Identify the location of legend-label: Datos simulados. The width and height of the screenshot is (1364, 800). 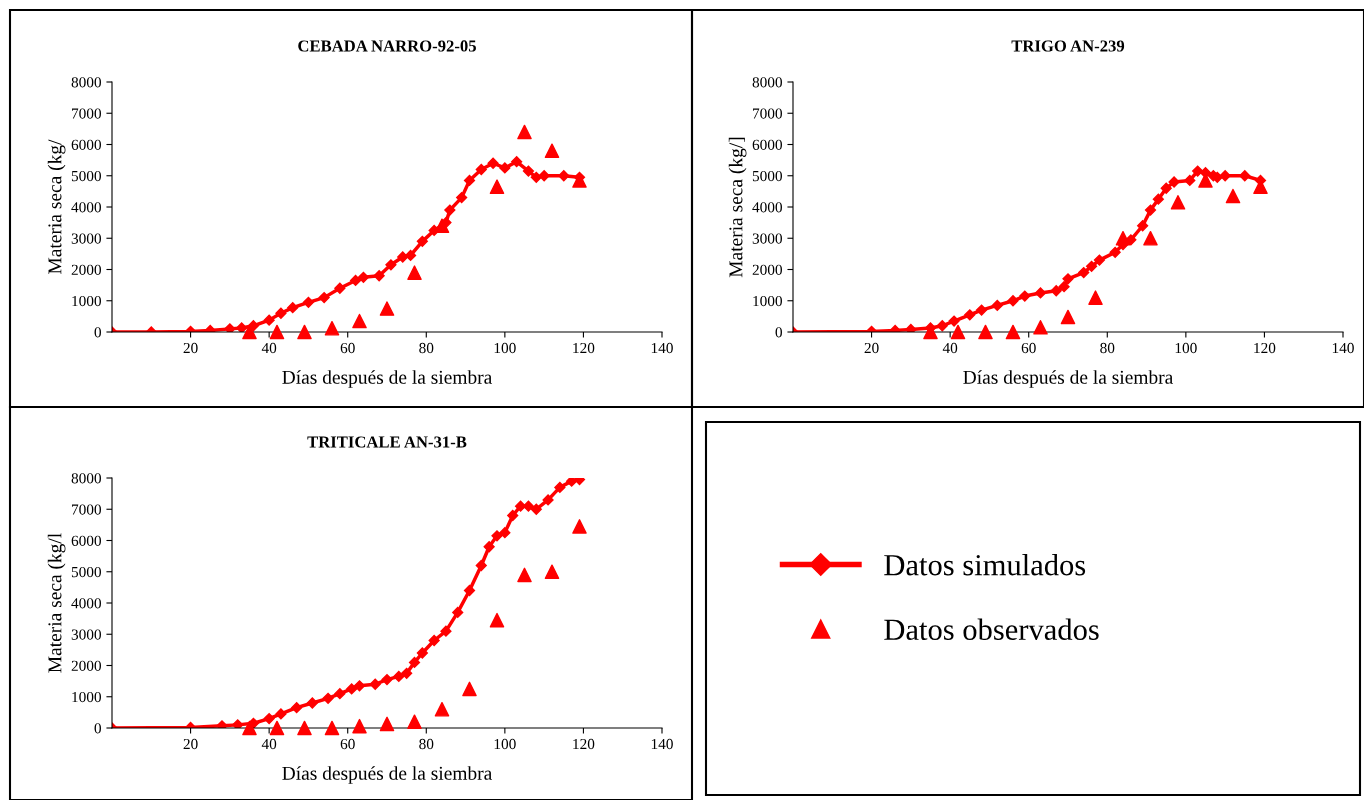
(985, 564).